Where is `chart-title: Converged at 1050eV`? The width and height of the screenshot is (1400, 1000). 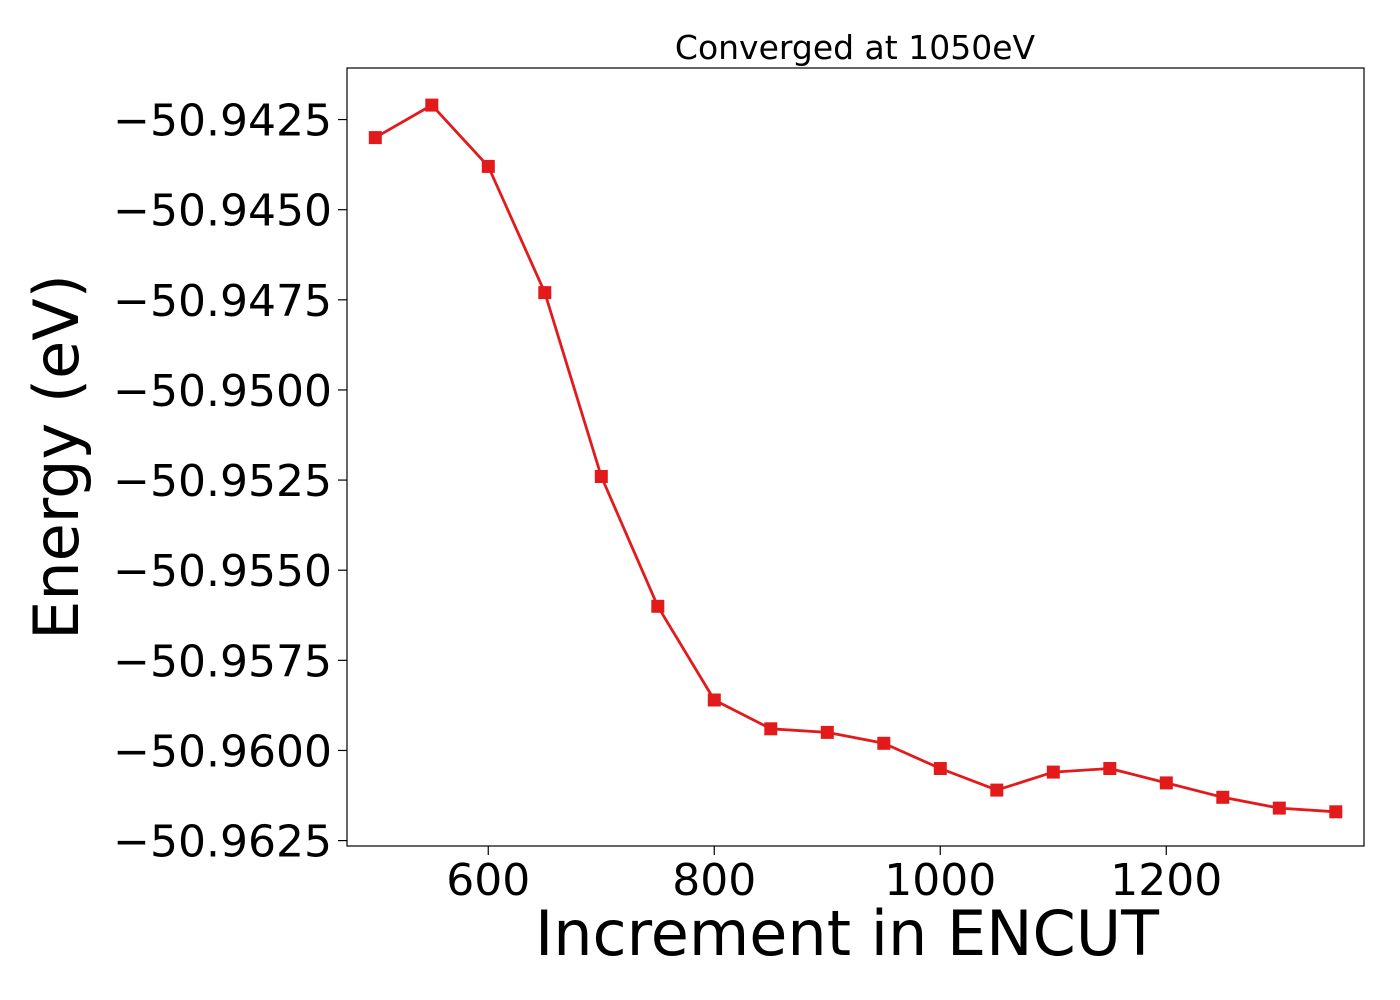 chart-title: Converged at 1050eV is located at coordinates (855, 47).